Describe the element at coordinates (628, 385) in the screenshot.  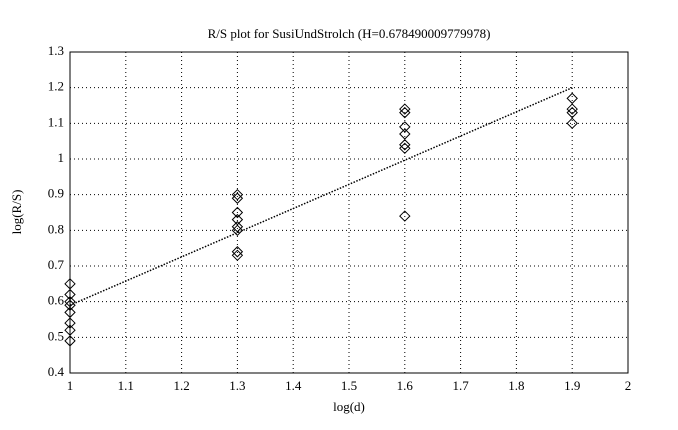
I see `x-tick-label: 2` at that location.